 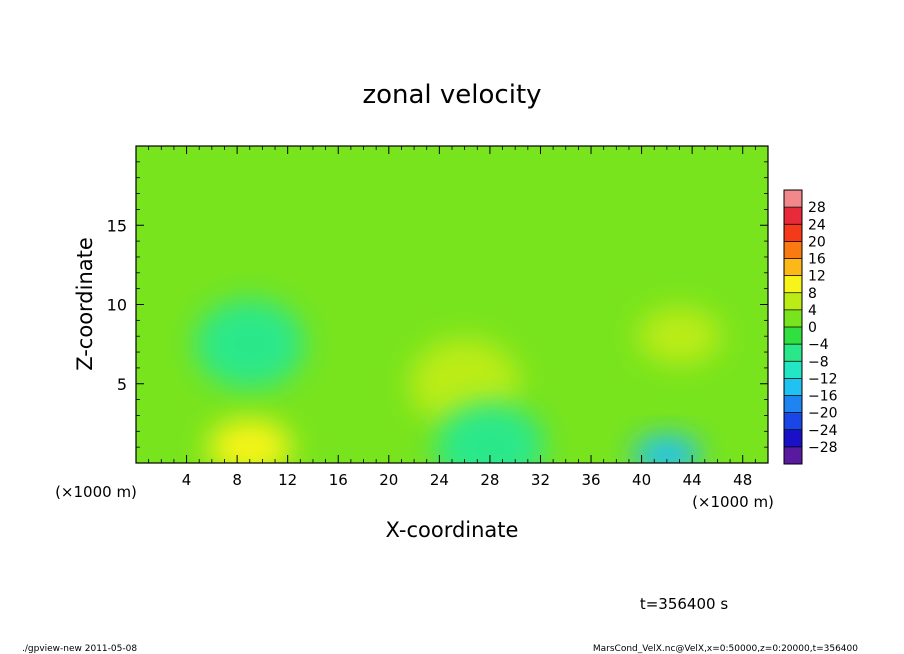 I want to click on y-tick-label: 5, so click(x=122, y=384).